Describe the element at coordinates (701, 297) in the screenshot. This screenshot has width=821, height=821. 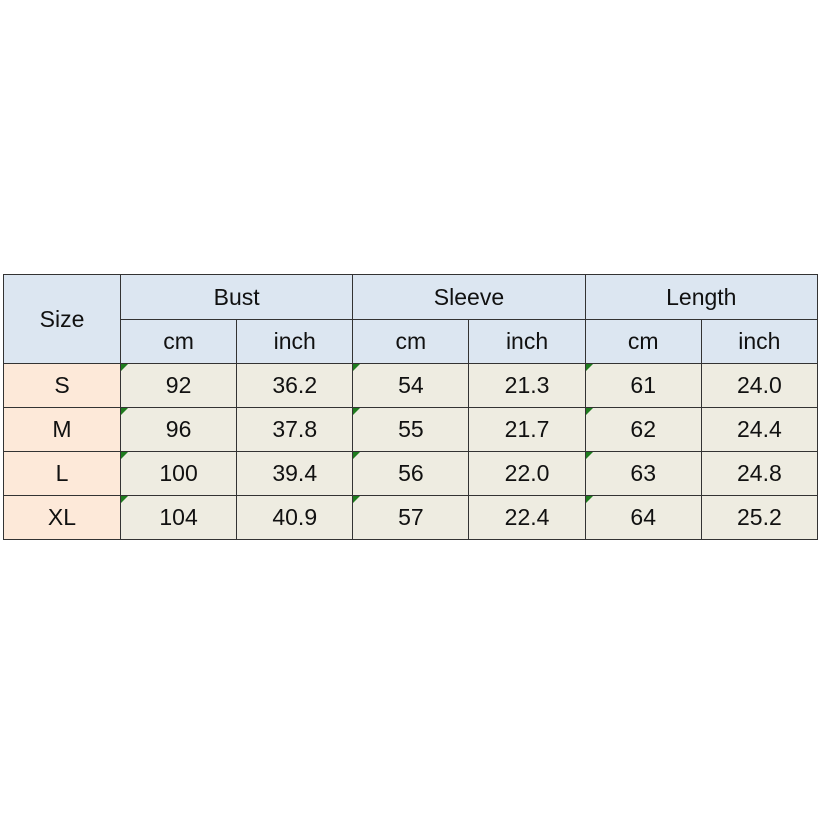
I see `group-header-length: Length` at that location.